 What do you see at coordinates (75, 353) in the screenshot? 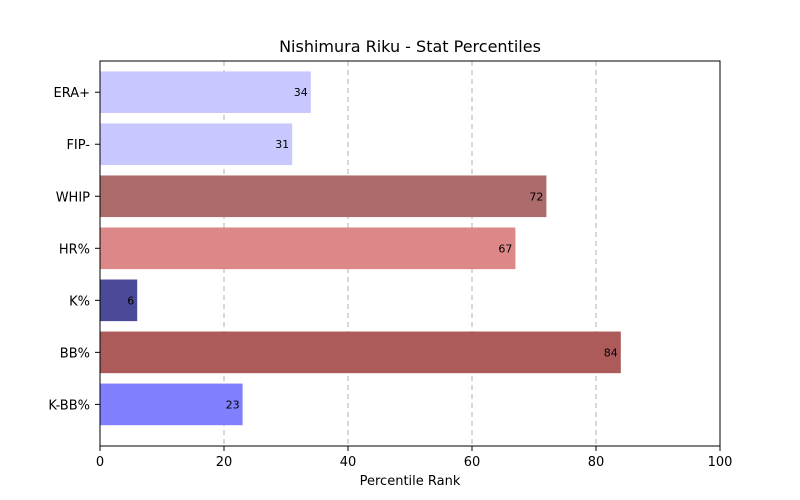
I see `y-tick-label-BB%: BB%` at bounding box center [75, 353].